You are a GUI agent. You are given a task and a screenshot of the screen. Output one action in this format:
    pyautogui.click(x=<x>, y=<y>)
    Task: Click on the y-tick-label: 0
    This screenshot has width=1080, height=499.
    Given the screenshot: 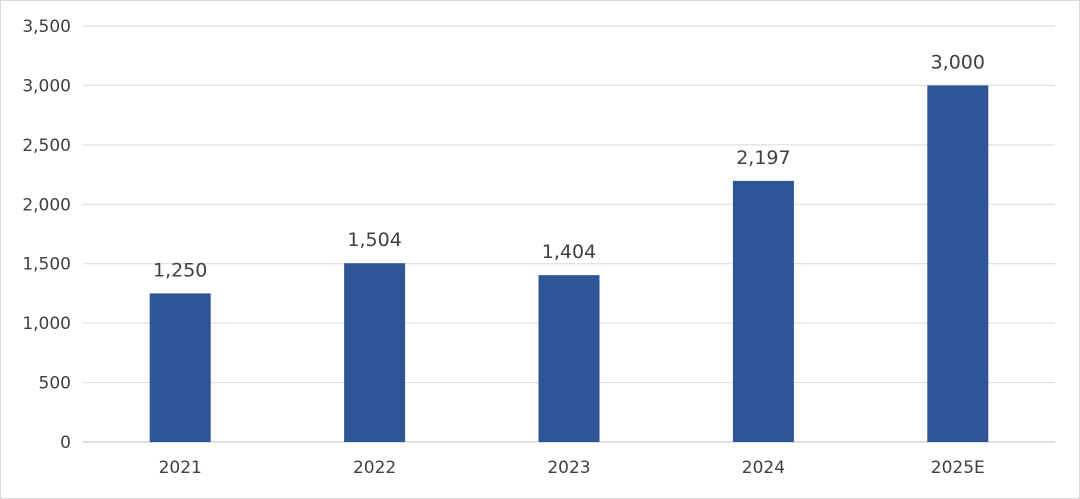 What is the action you would take?
    pyautogui.click(x=65, y=443)
    